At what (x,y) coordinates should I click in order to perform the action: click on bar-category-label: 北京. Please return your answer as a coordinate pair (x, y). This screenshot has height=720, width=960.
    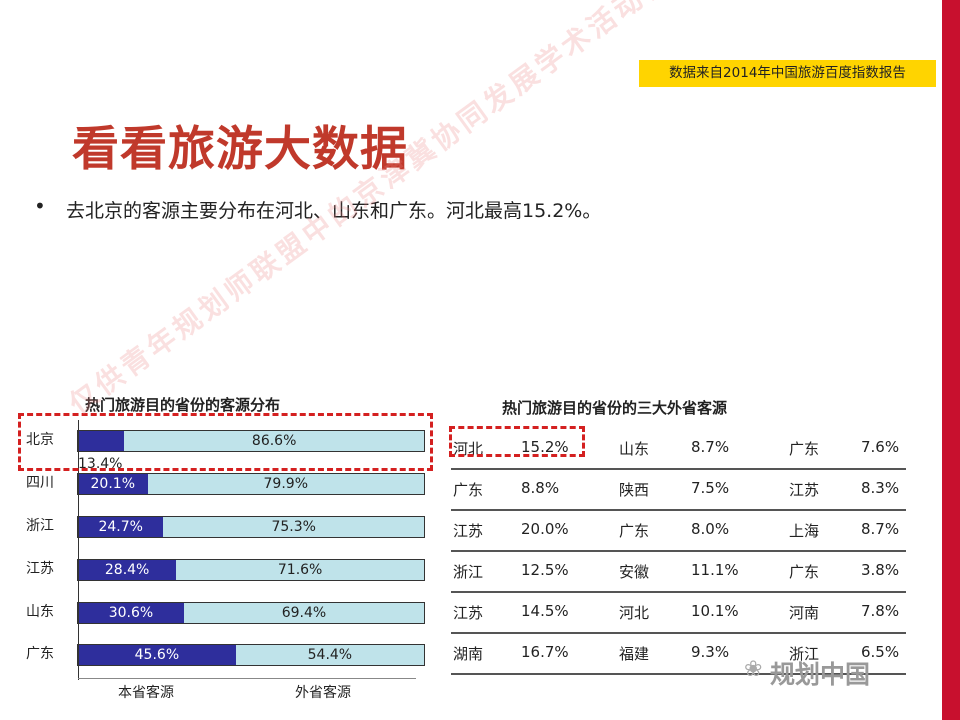
    Looking at the image, I should click on (40, 440).